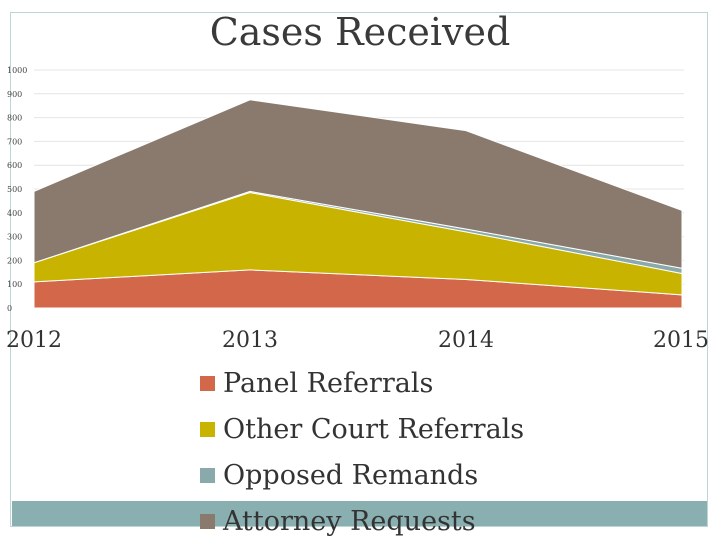 The height and width of the screenshot is (544, 720). Describe the element at coordinates (328, 383) in the screenshot. I see `legend-label: Panel Referrals` at that location.